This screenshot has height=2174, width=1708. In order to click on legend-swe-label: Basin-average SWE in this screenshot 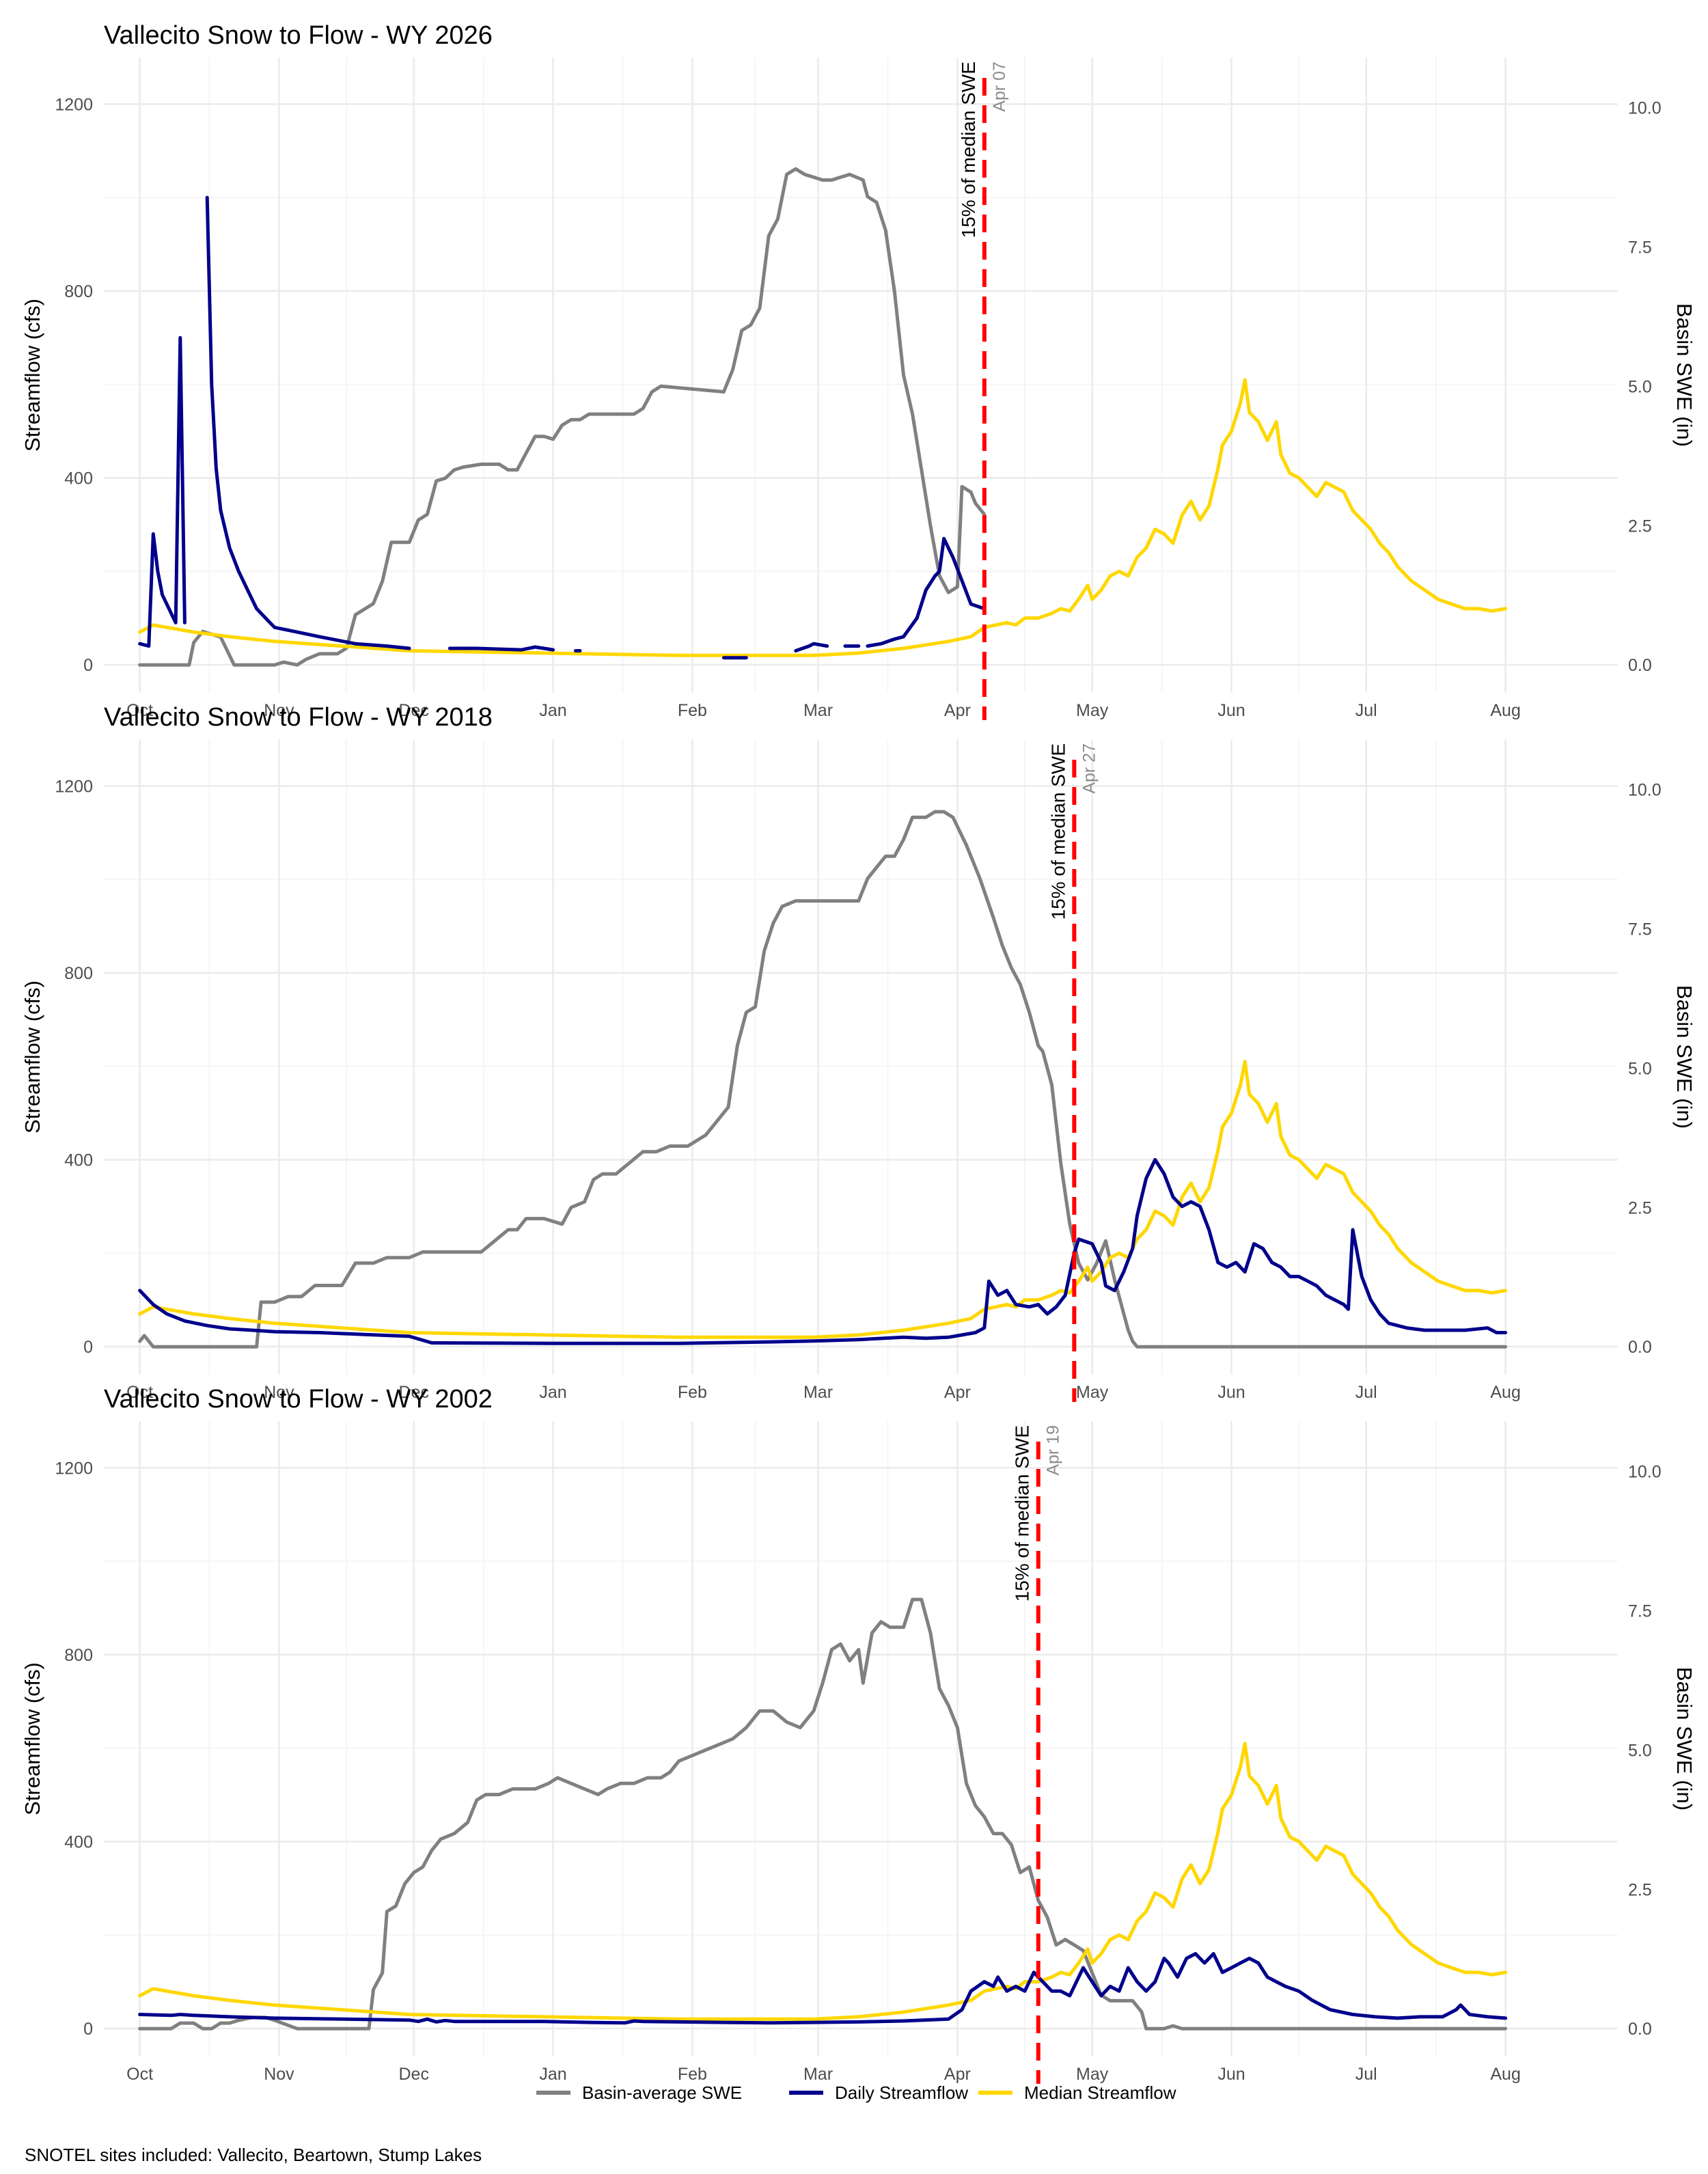, I will do `click(662, 2092)`.